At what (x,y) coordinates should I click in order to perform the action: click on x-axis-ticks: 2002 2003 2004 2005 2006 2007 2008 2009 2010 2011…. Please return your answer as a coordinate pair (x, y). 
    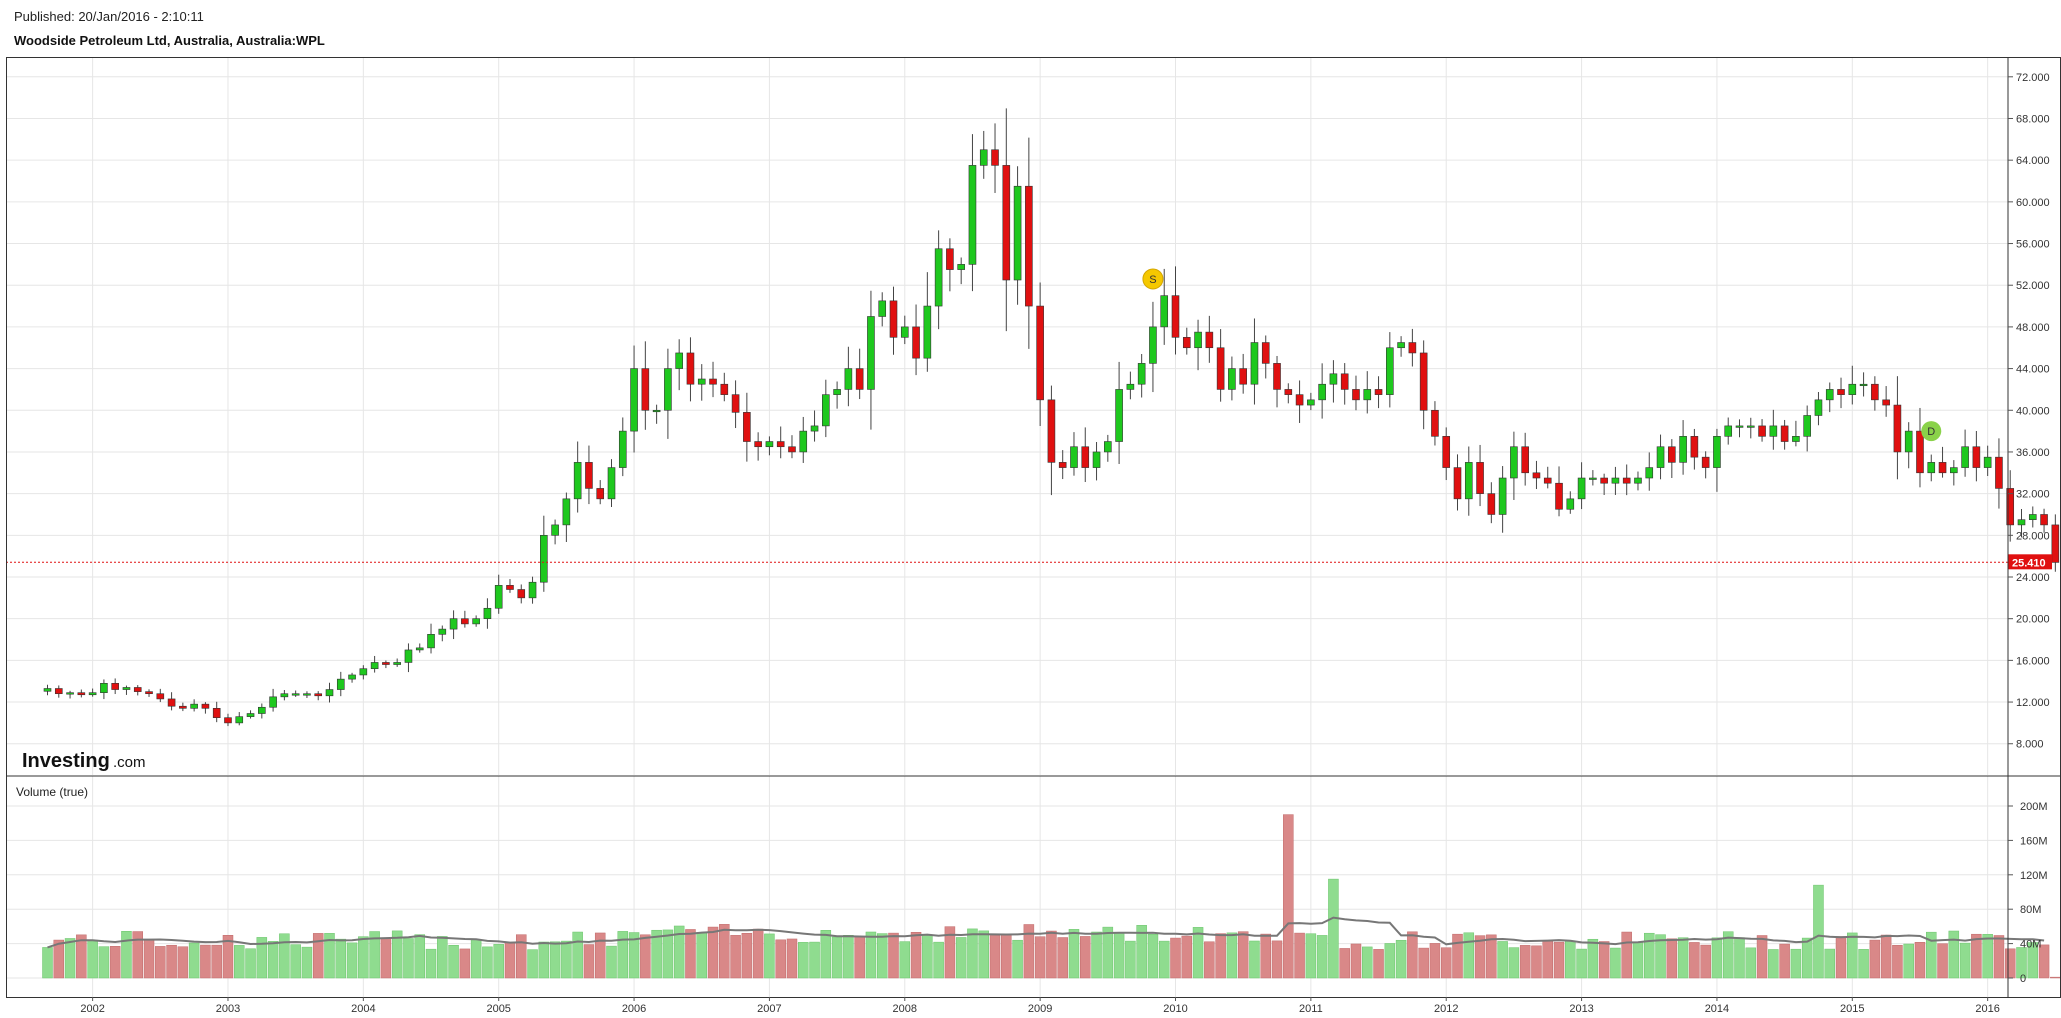
    Looking at the image, I should click on (1040, 1006).